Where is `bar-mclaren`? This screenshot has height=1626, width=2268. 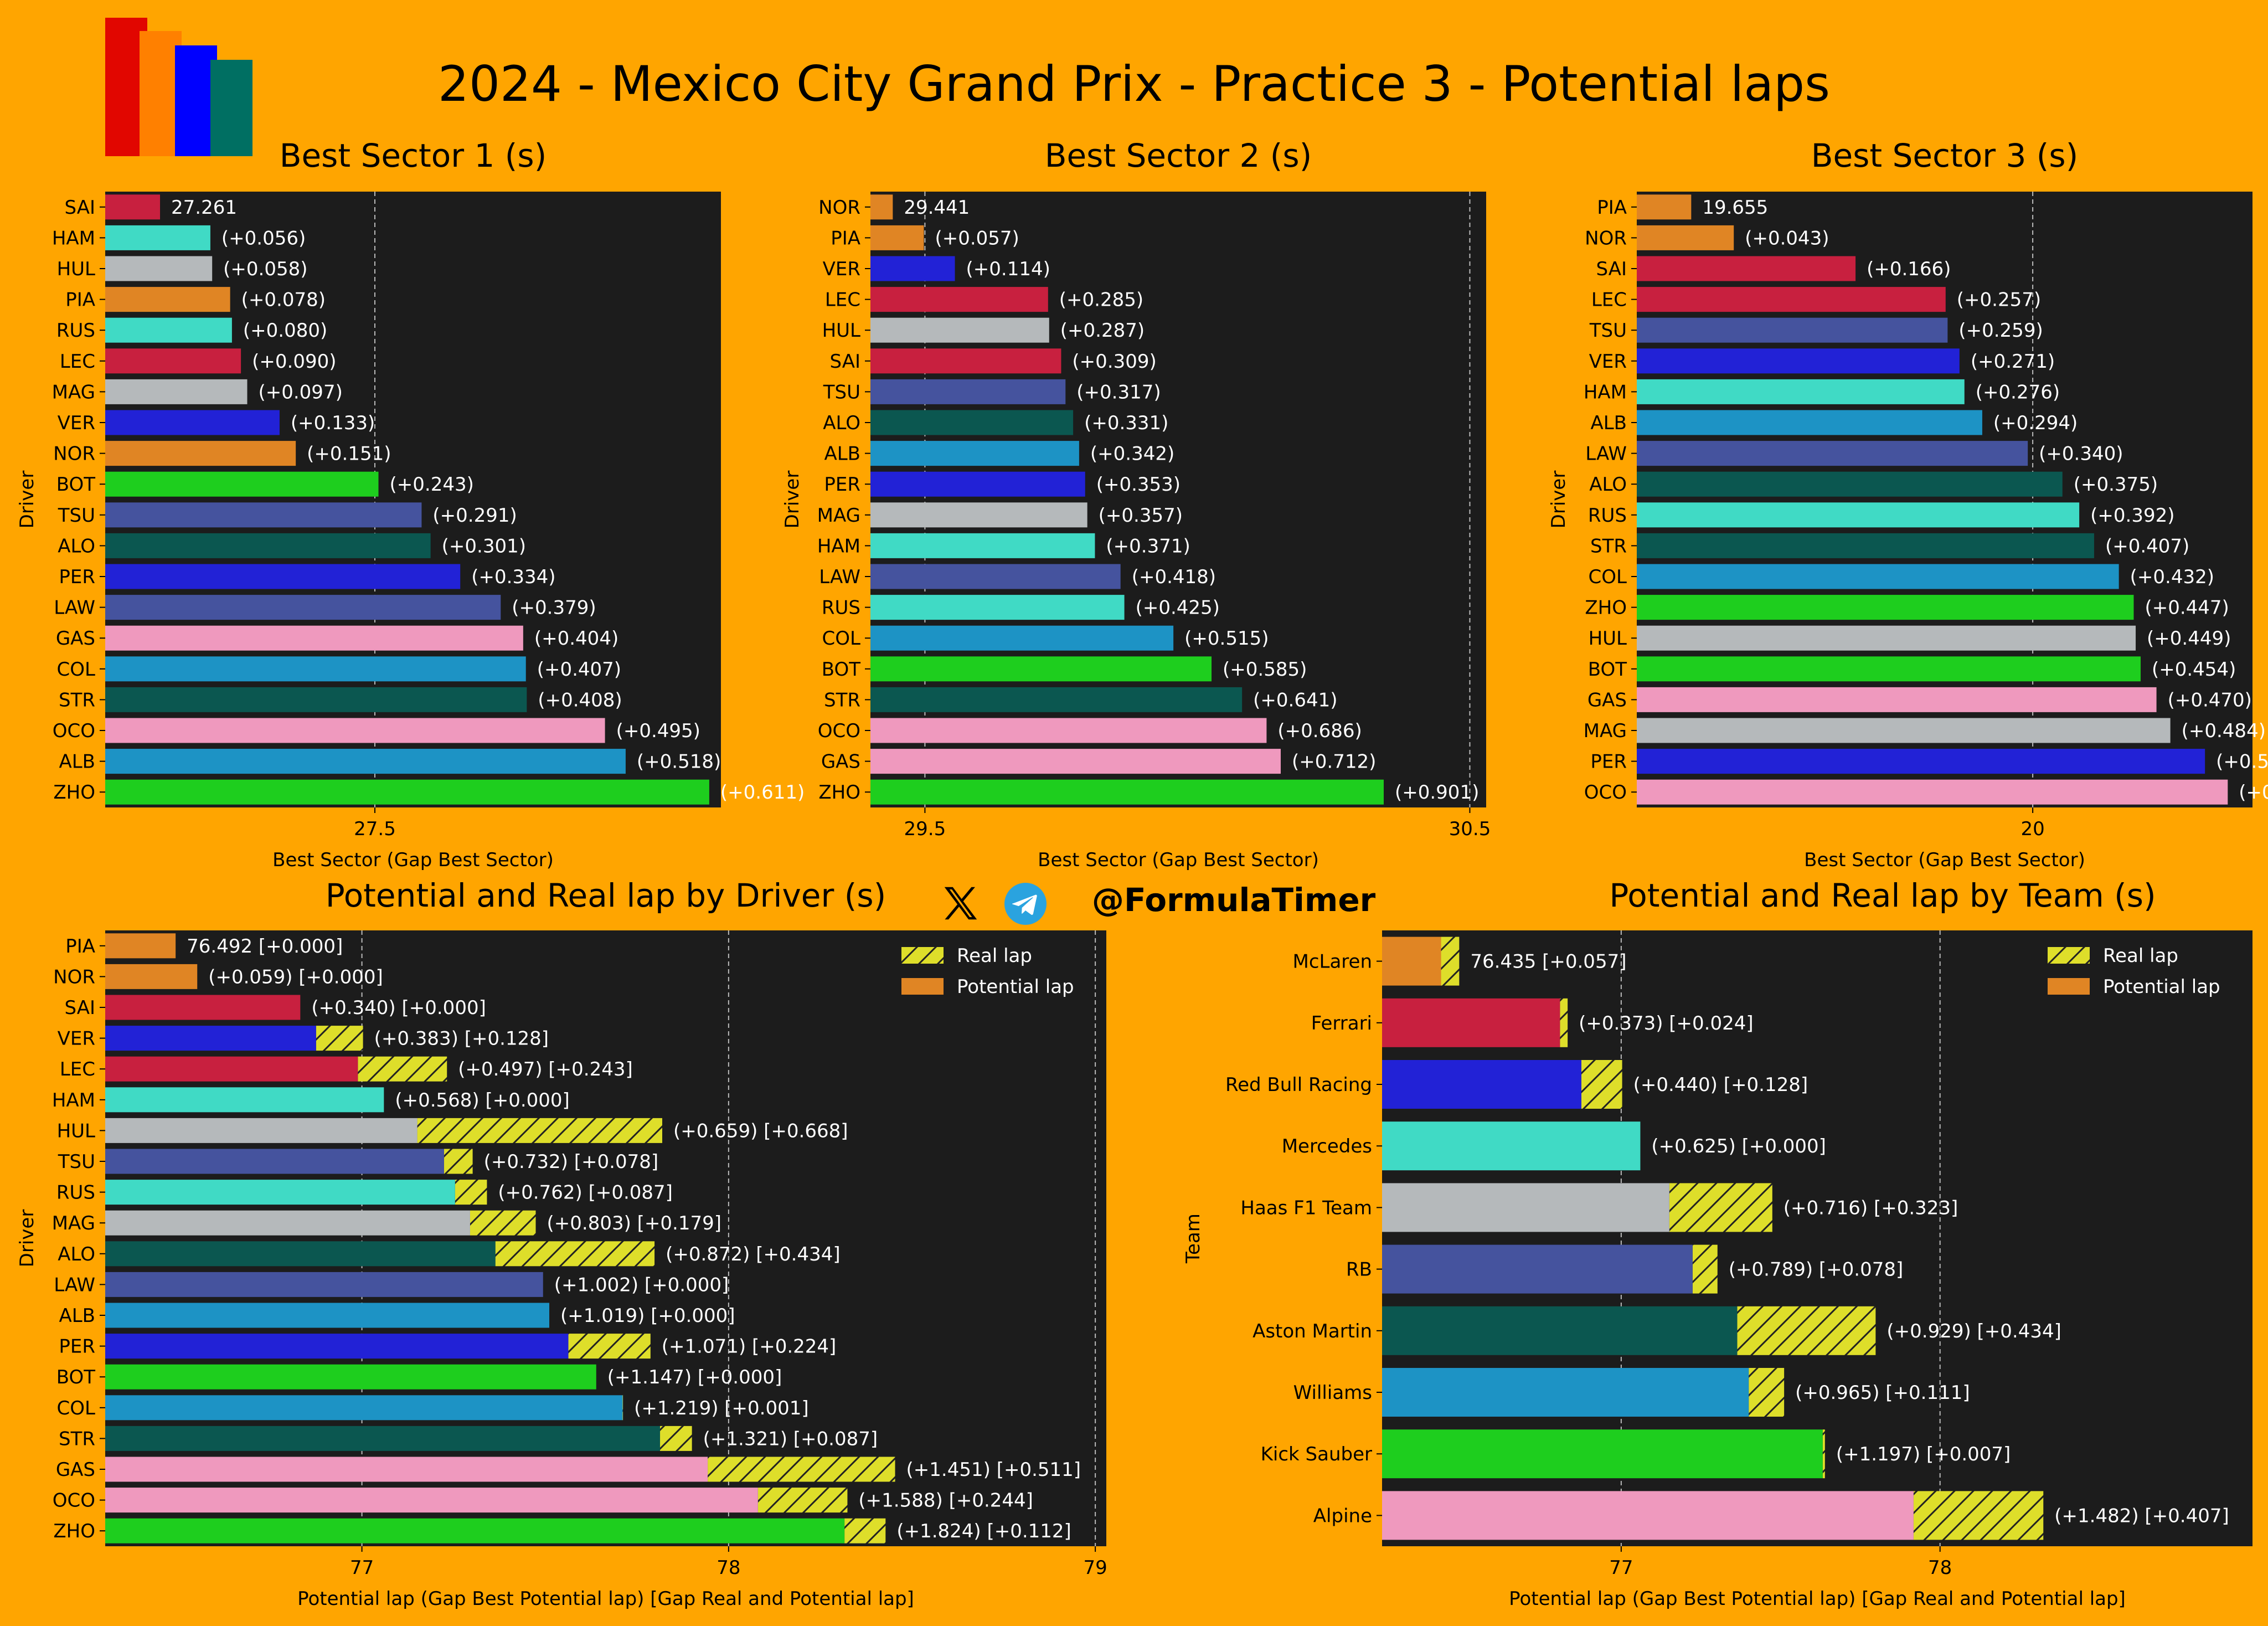 bar-mclaren is located at coordinates (1411, 961).